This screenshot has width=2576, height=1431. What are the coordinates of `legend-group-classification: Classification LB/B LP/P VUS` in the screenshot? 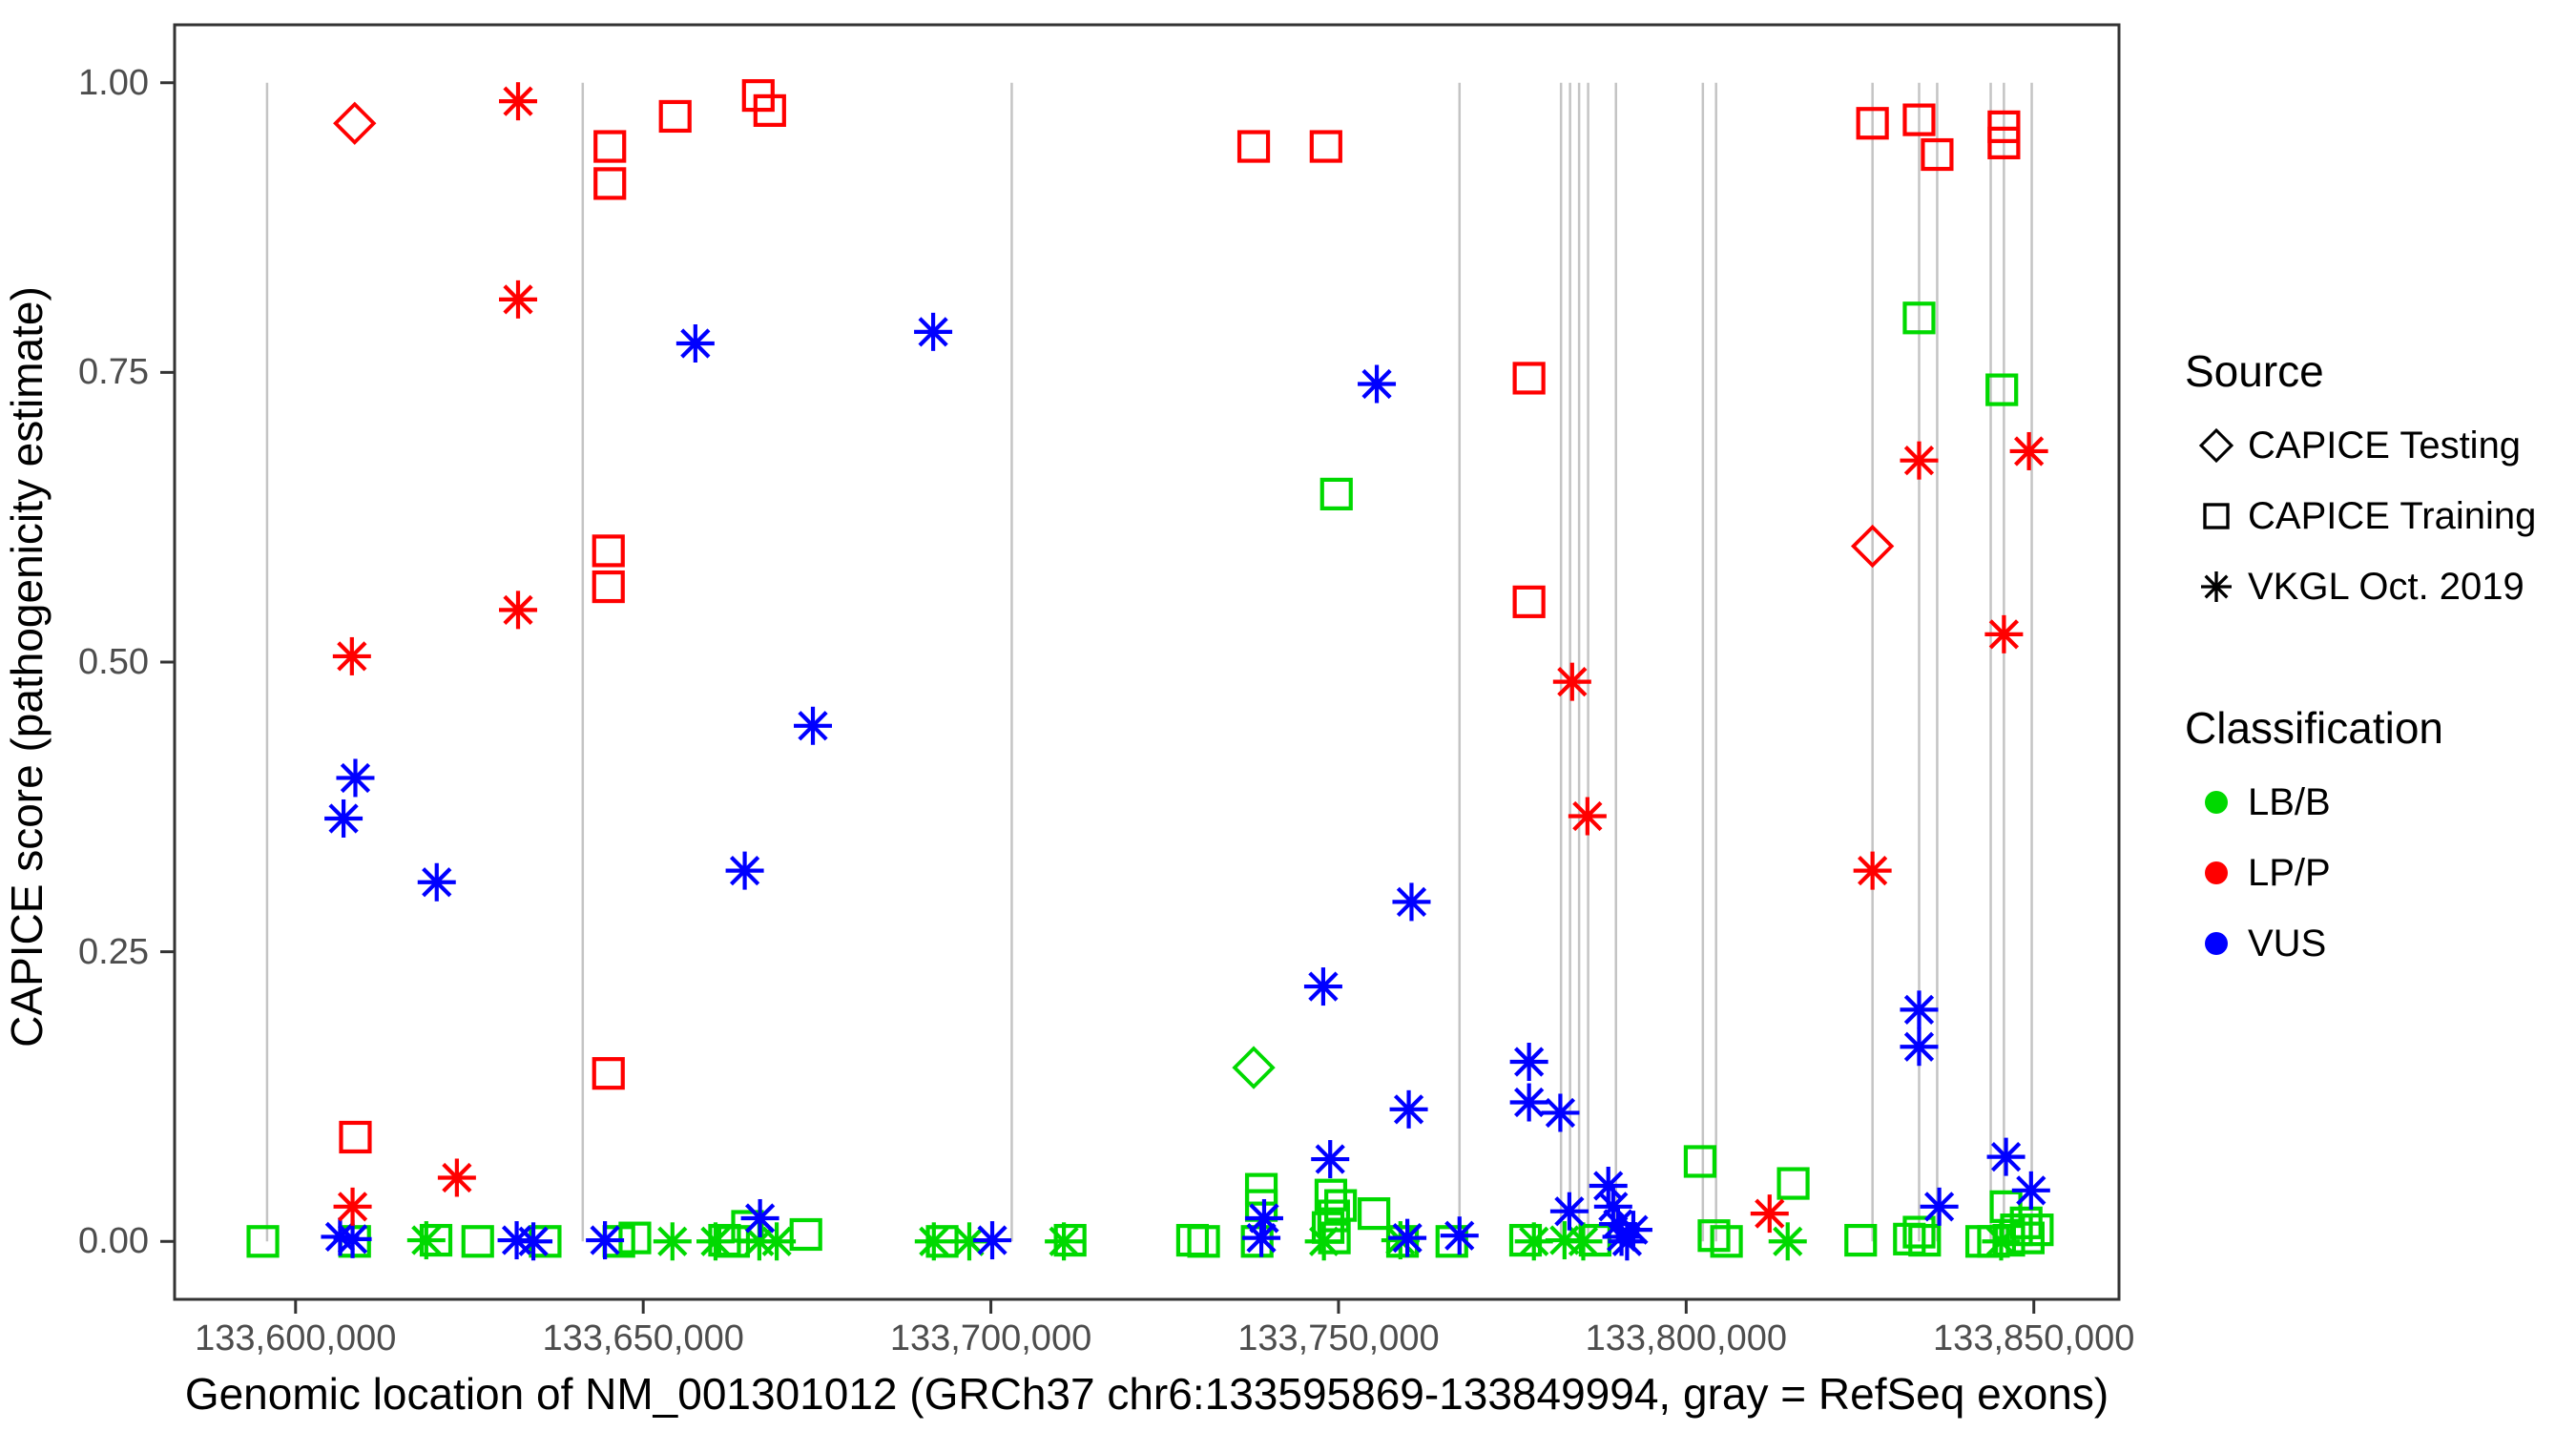 It's located at (2375, 840).